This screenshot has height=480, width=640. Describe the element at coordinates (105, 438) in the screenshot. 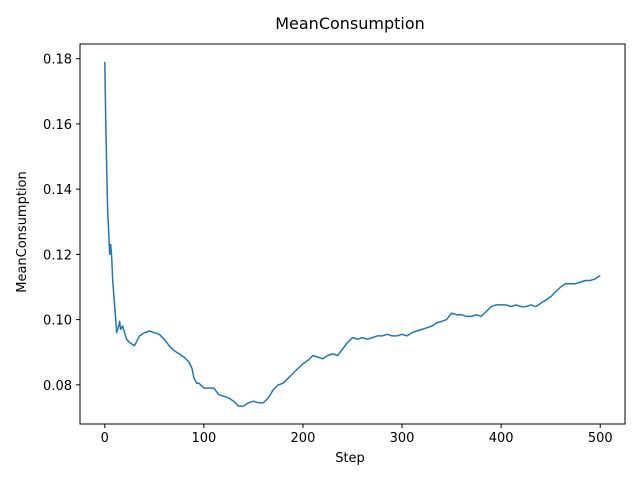

I see `x-tick-label: 0` at that location.